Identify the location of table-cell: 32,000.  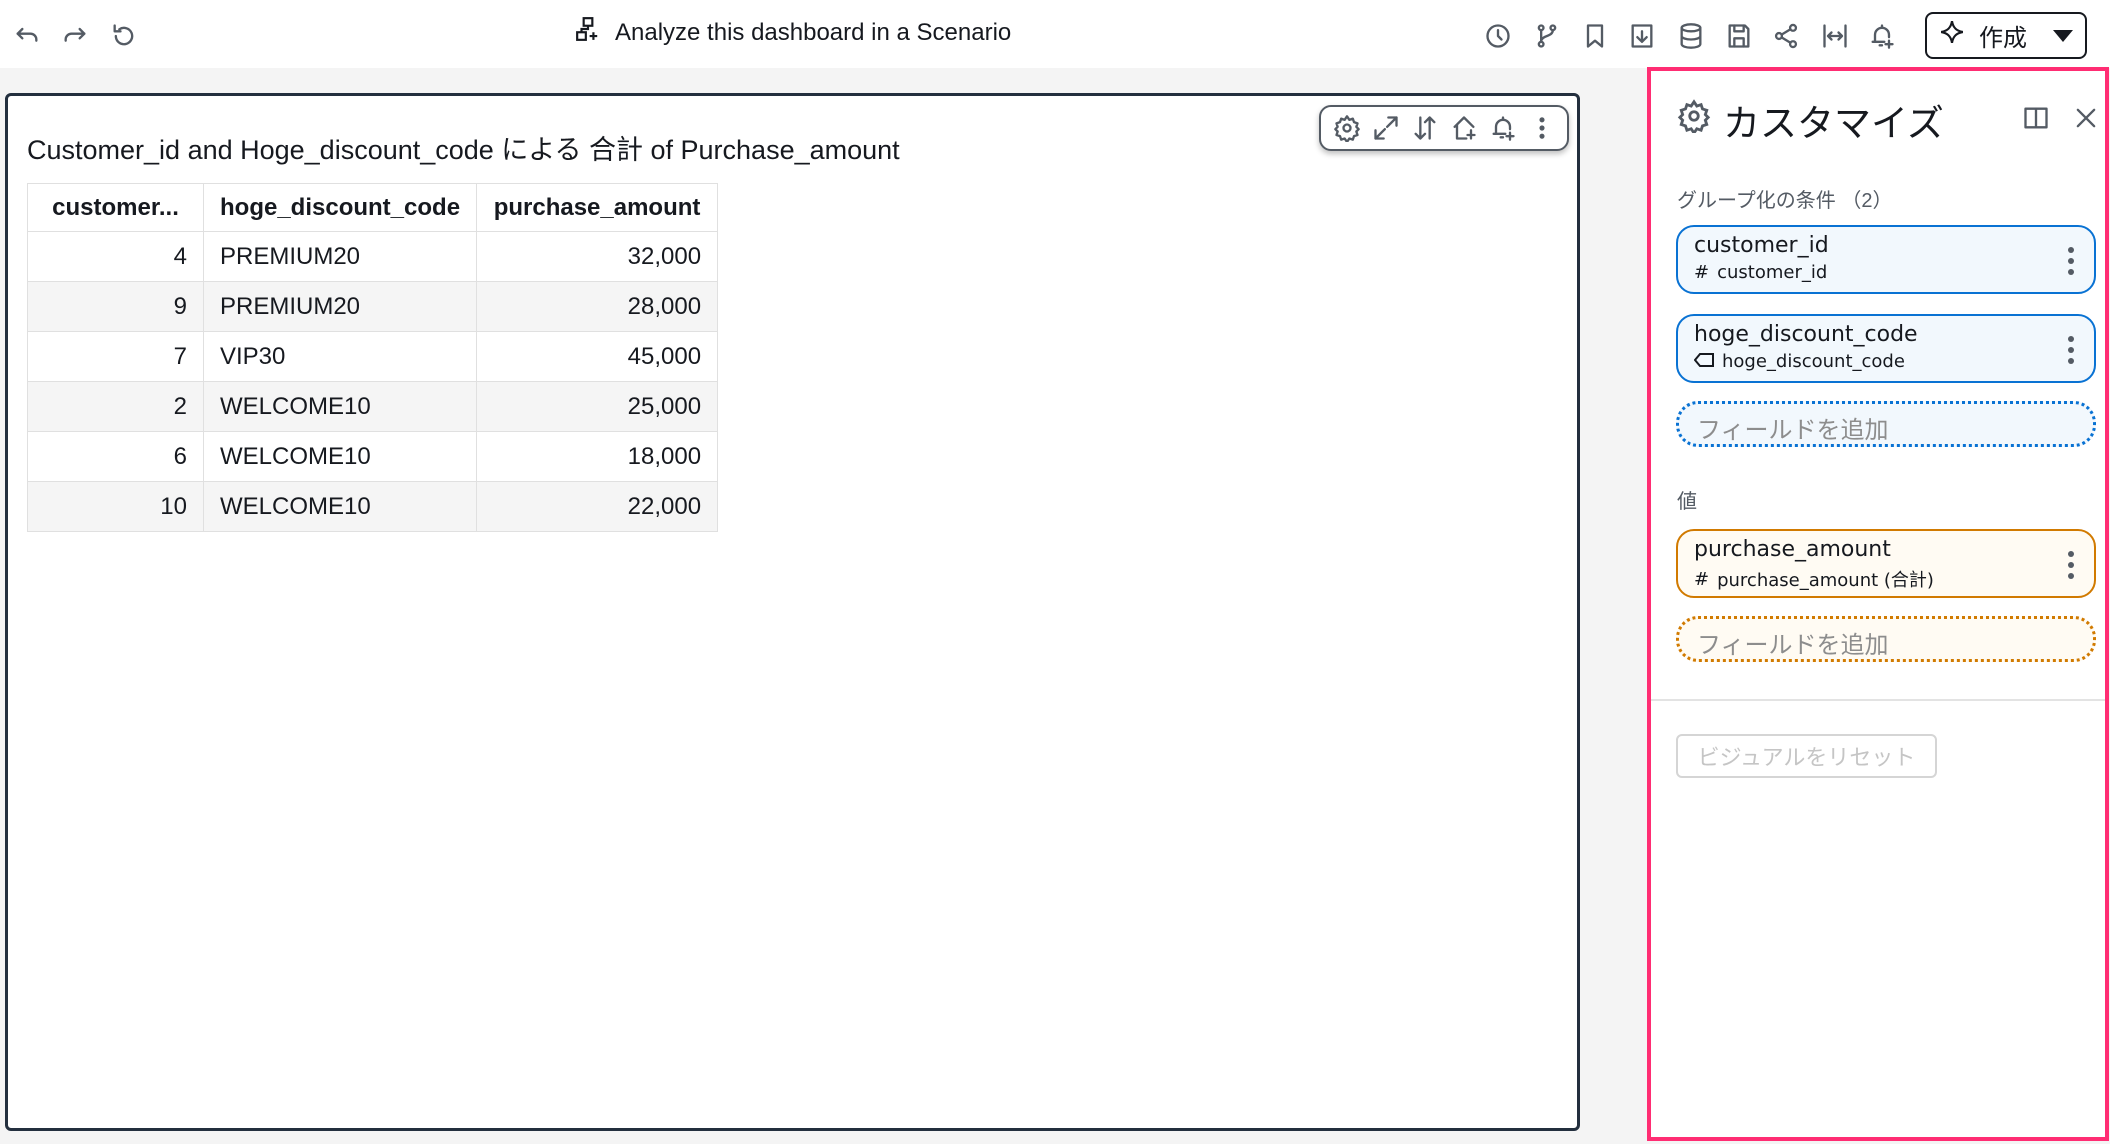
(597, 256).